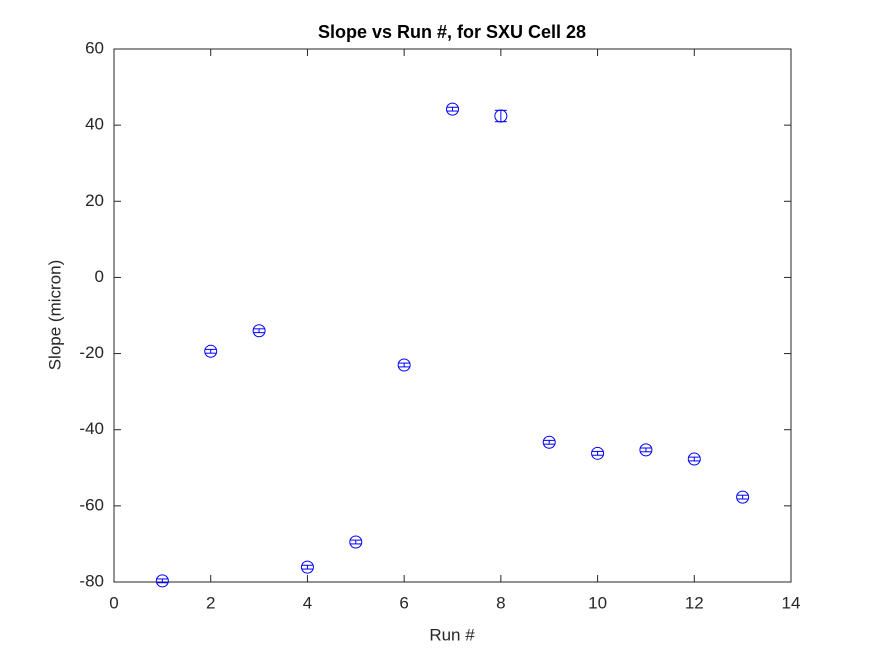 The width and height of the screenshot is (875, 656). What do you see at coordinates (791, 602) in the screenshot?
I see `x-tick-label: 14` at bounding box center [791, 602].